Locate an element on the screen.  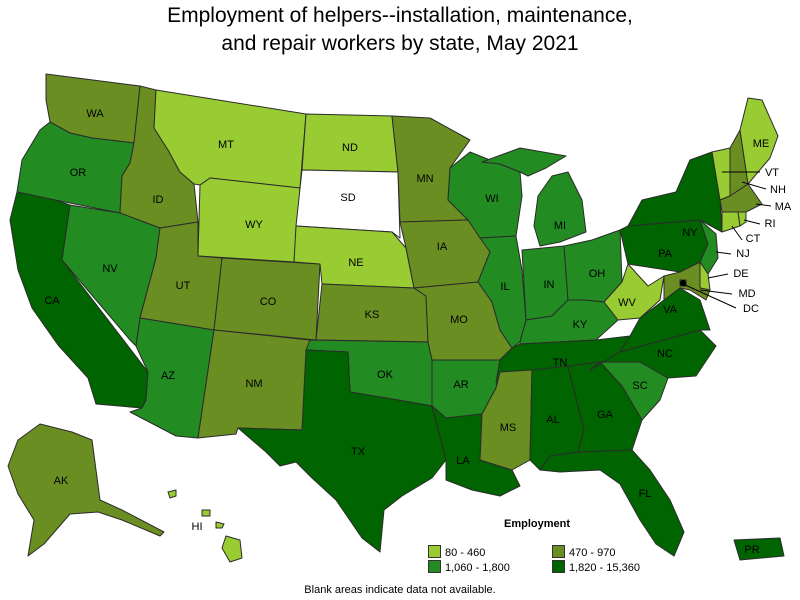
dc-marker is located at coordinates (683, 283).